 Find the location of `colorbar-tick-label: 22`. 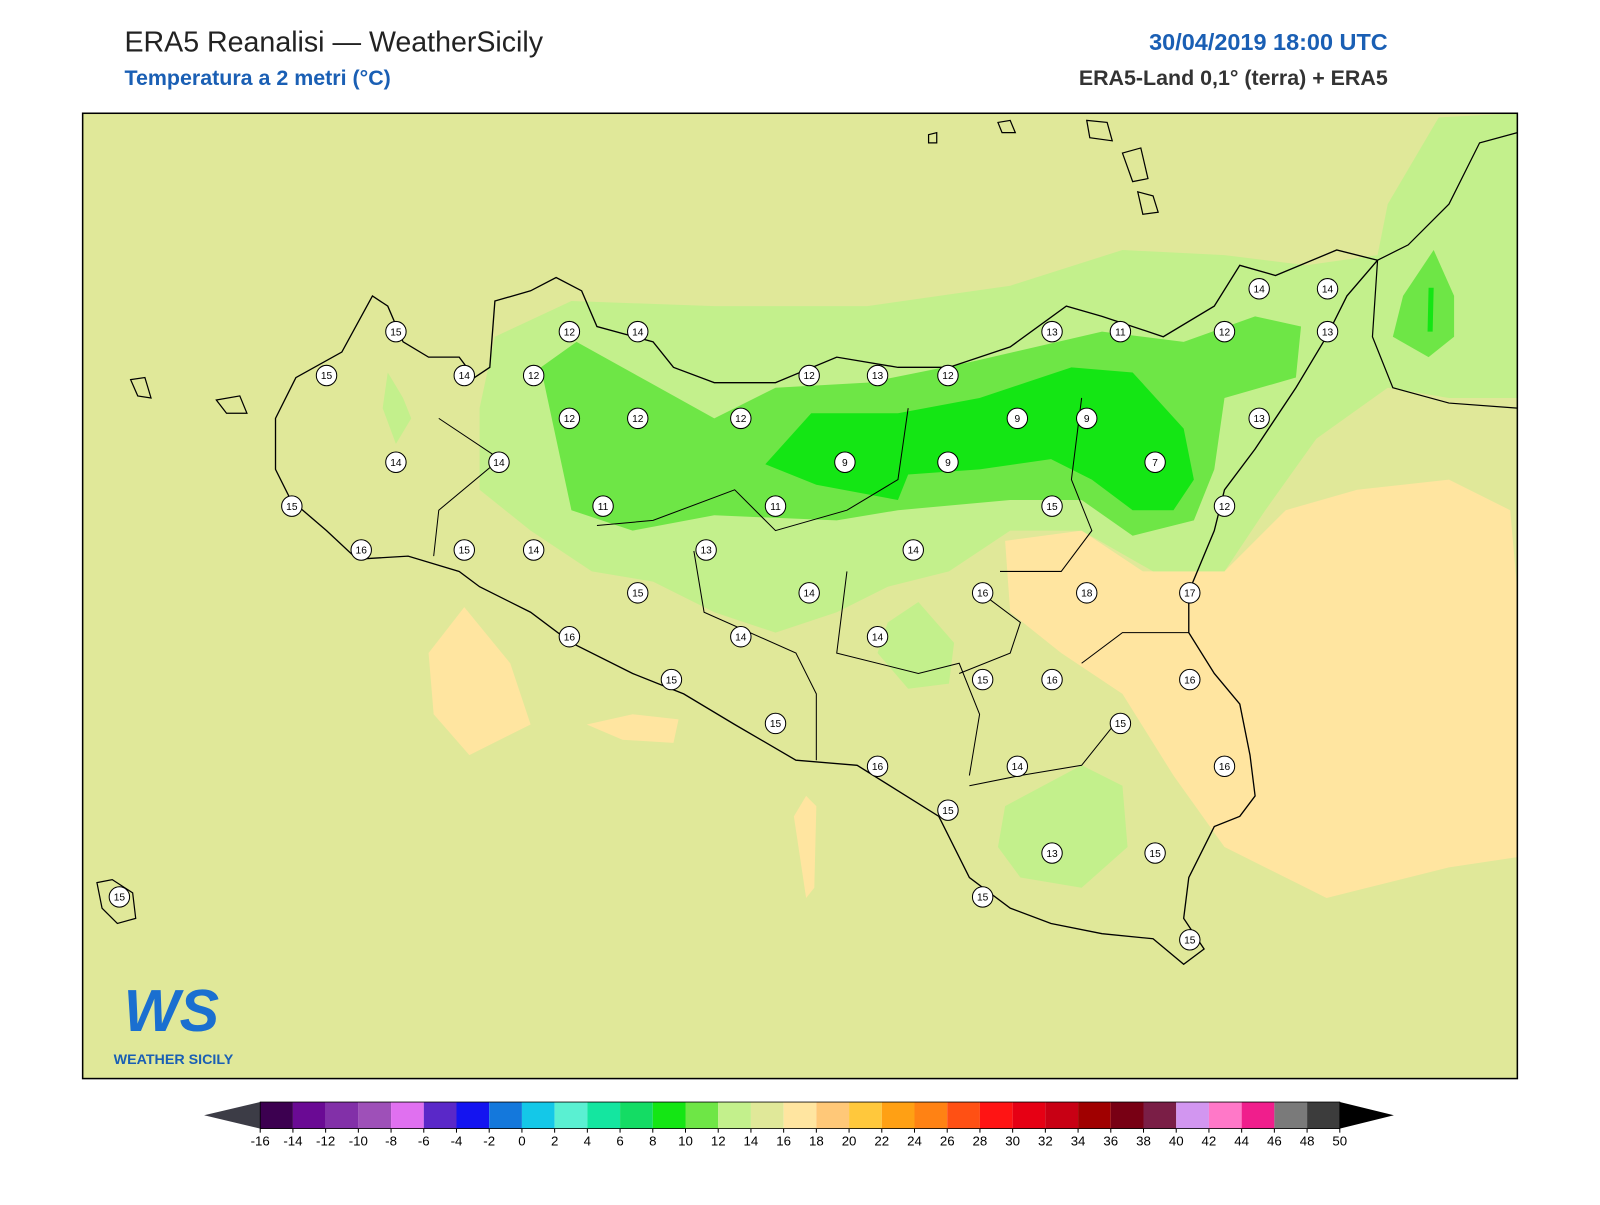

colorbar-tick-label: 22 is located at coordinates (881, 1140).